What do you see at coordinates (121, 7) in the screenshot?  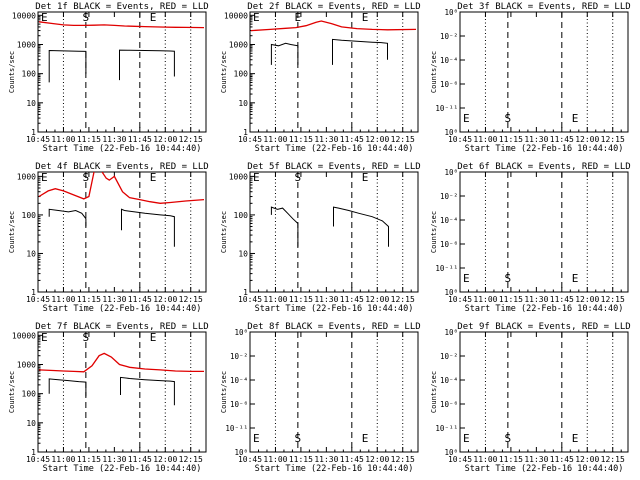 I see `panel-title: Det 1f BLACK = Events, RED = LLD` at bounding box center [121, 7].